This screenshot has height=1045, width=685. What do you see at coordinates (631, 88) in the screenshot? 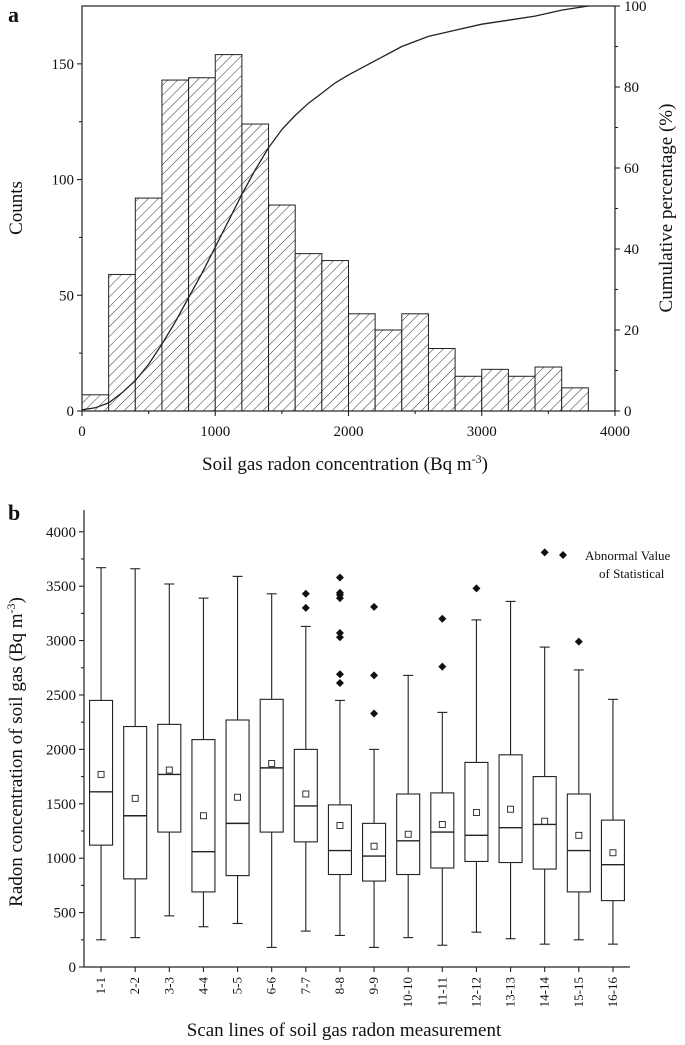
I see `y2-tick-label: 80` at bounding box center [631, 88].